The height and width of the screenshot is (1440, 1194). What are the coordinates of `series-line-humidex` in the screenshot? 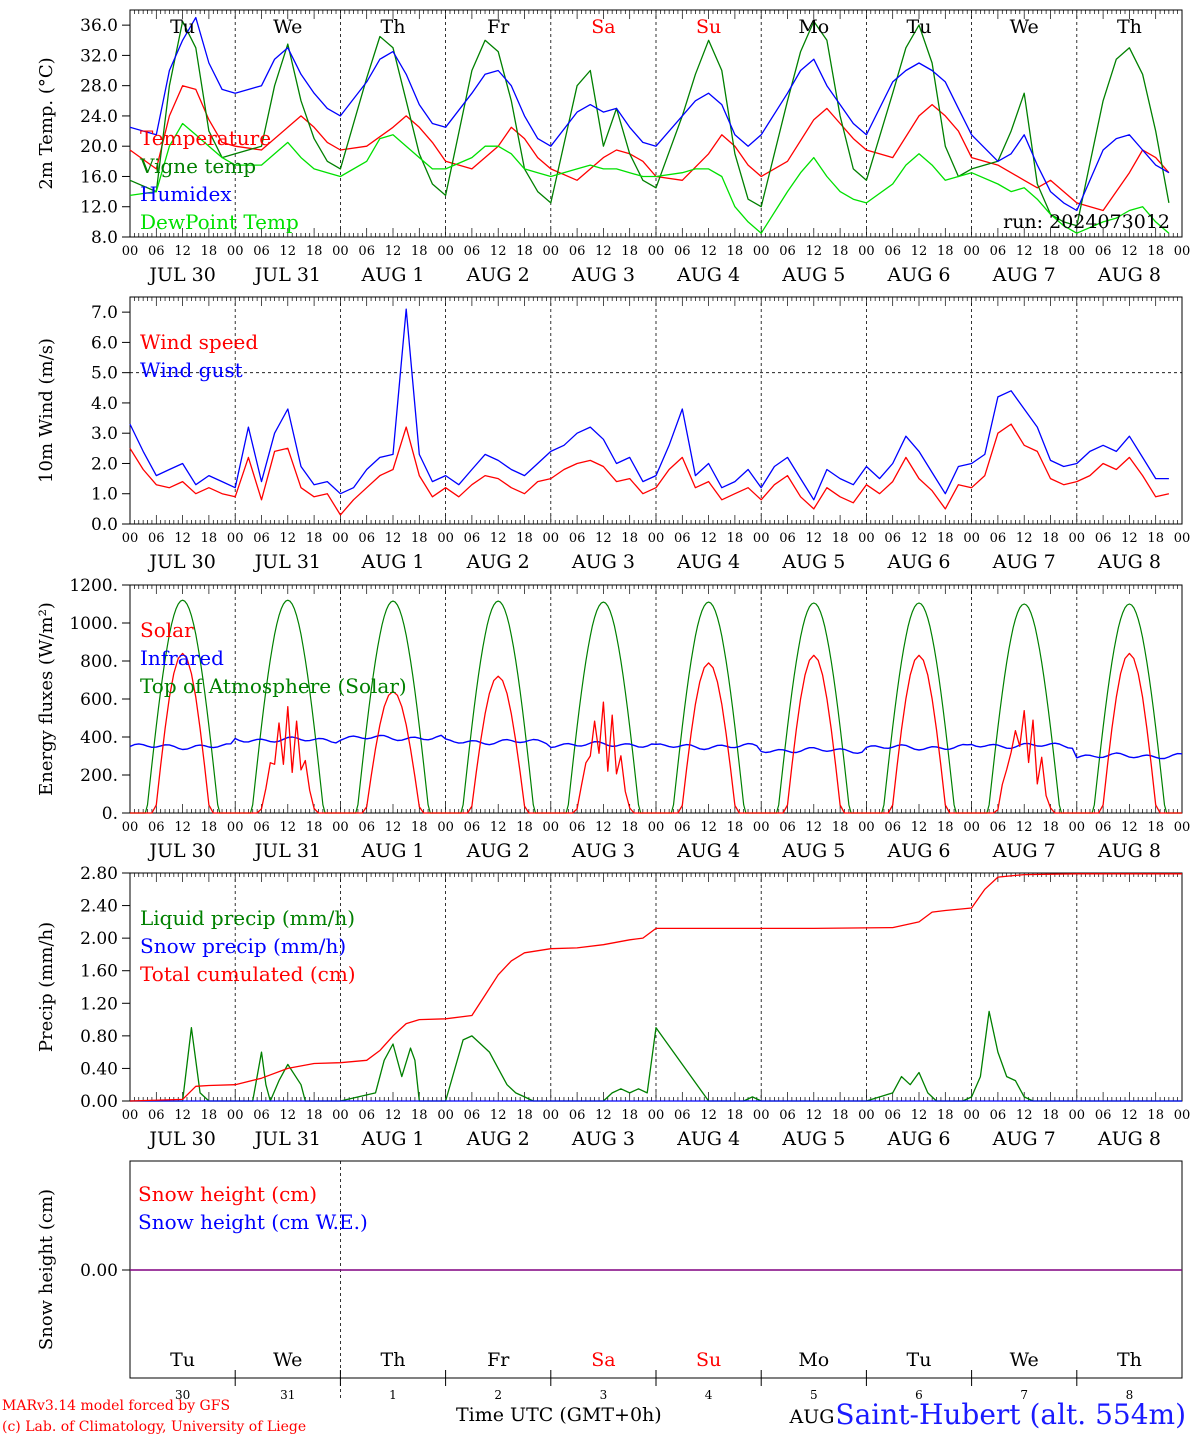 It's located at (649, 114).